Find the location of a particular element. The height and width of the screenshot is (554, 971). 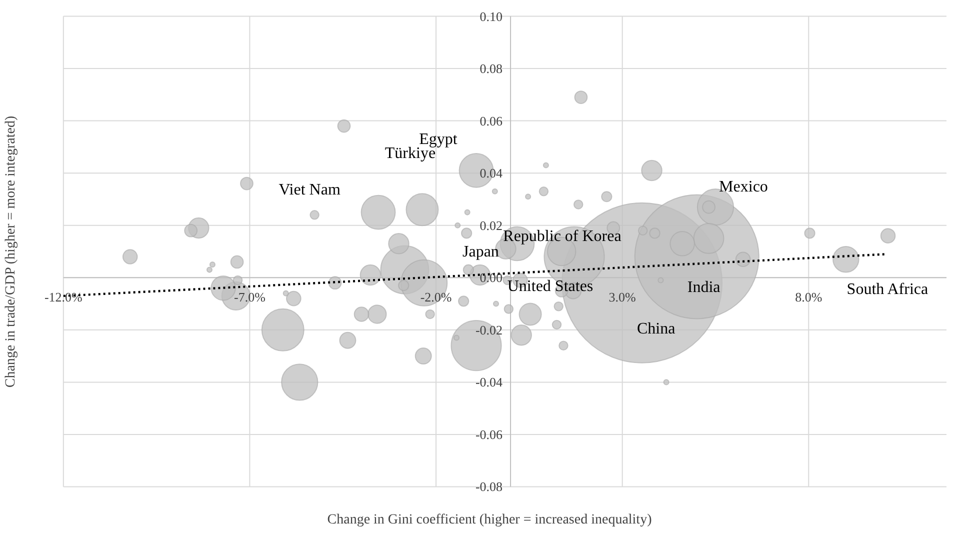

annotation: South Africa is located at coordinates (887, 289).